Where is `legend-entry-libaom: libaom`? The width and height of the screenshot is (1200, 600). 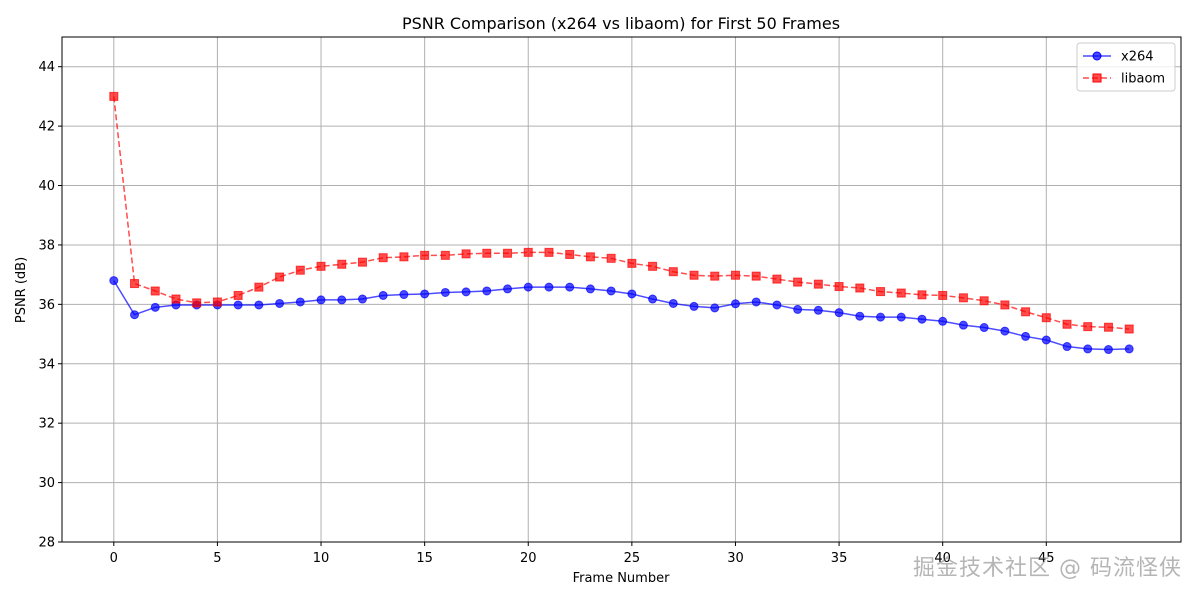 legend-entry-libaom: libaom is located at coordinates (1124, 79).